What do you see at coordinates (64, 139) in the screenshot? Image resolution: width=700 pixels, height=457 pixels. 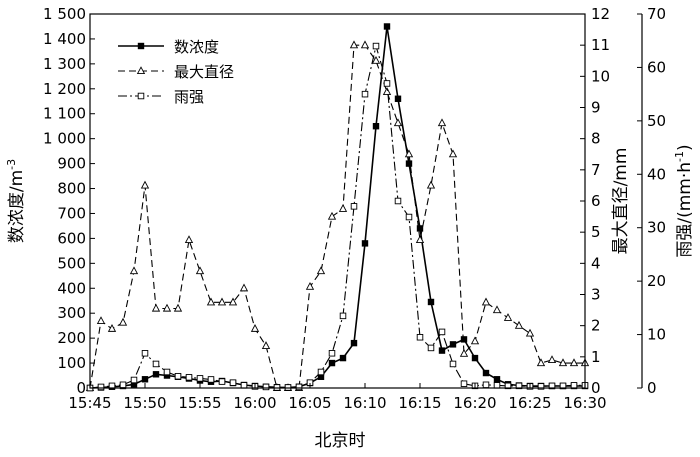 I see `left-tick-label: 1 000` at bounding box center [64, 139].